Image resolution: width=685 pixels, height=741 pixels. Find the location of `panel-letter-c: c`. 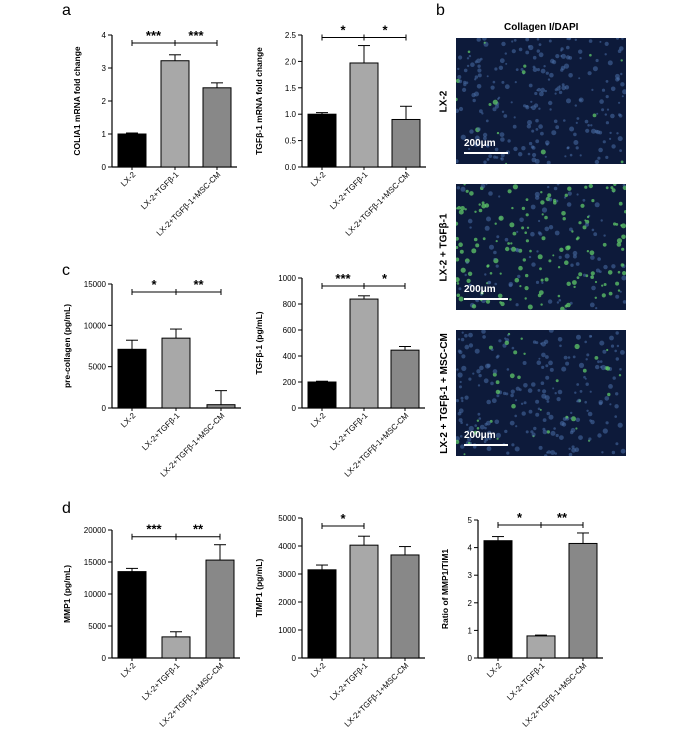

panel-letter-c: c is located at coordinates (66, 270).